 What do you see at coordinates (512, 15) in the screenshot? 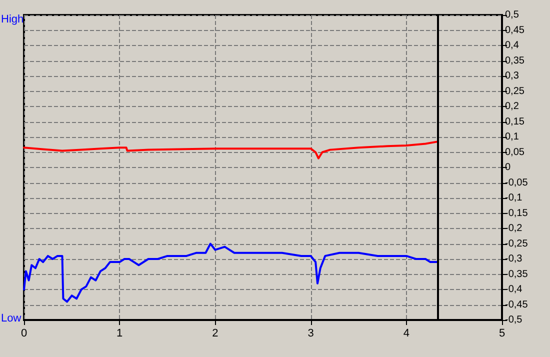
I see `y-tick-label: 0,5` at bounding box center [512, 15].